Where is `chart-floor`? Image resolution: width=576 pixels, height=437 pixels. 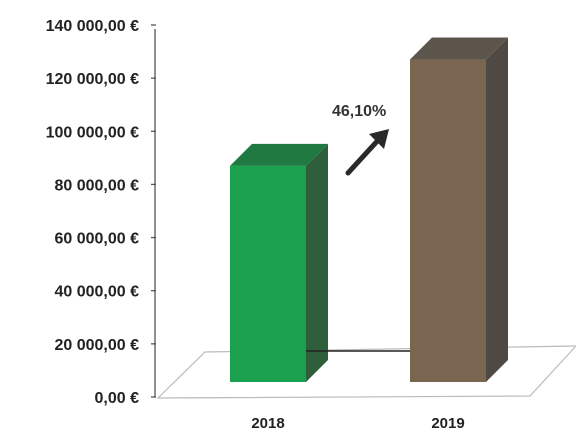 chart-floor is located at coordinates (366, 372).